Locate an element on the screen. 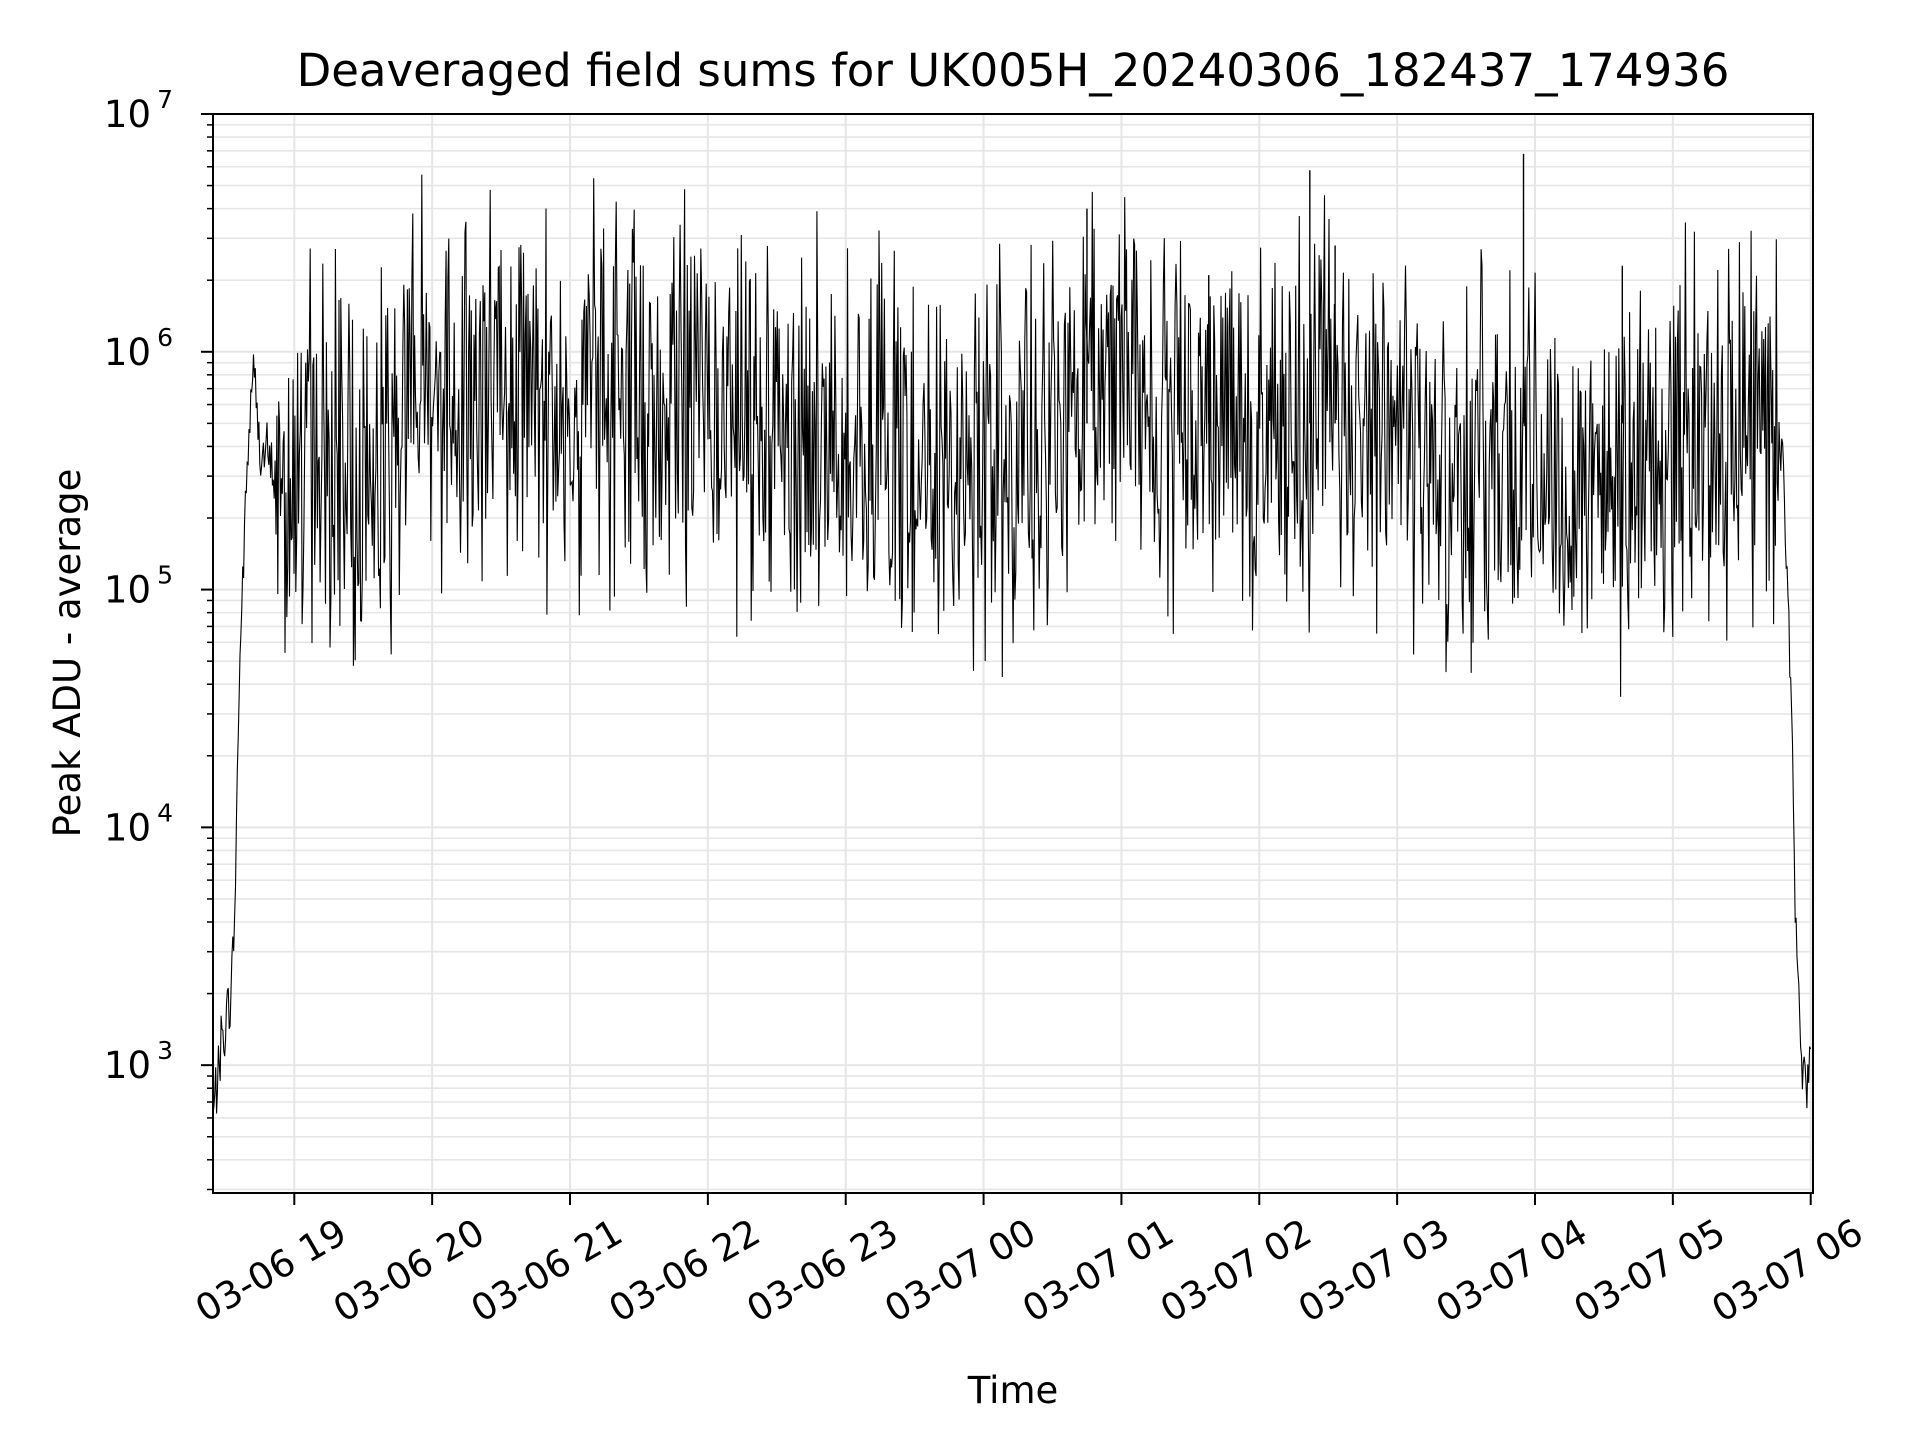  x-axis-label: Time is located at coordinates (1013, 1390).